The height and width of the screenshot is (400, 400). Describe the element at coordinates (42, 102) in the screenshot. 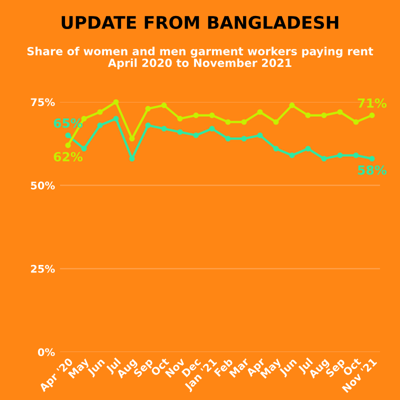

I see `y-tick-label: 75%` at that location.